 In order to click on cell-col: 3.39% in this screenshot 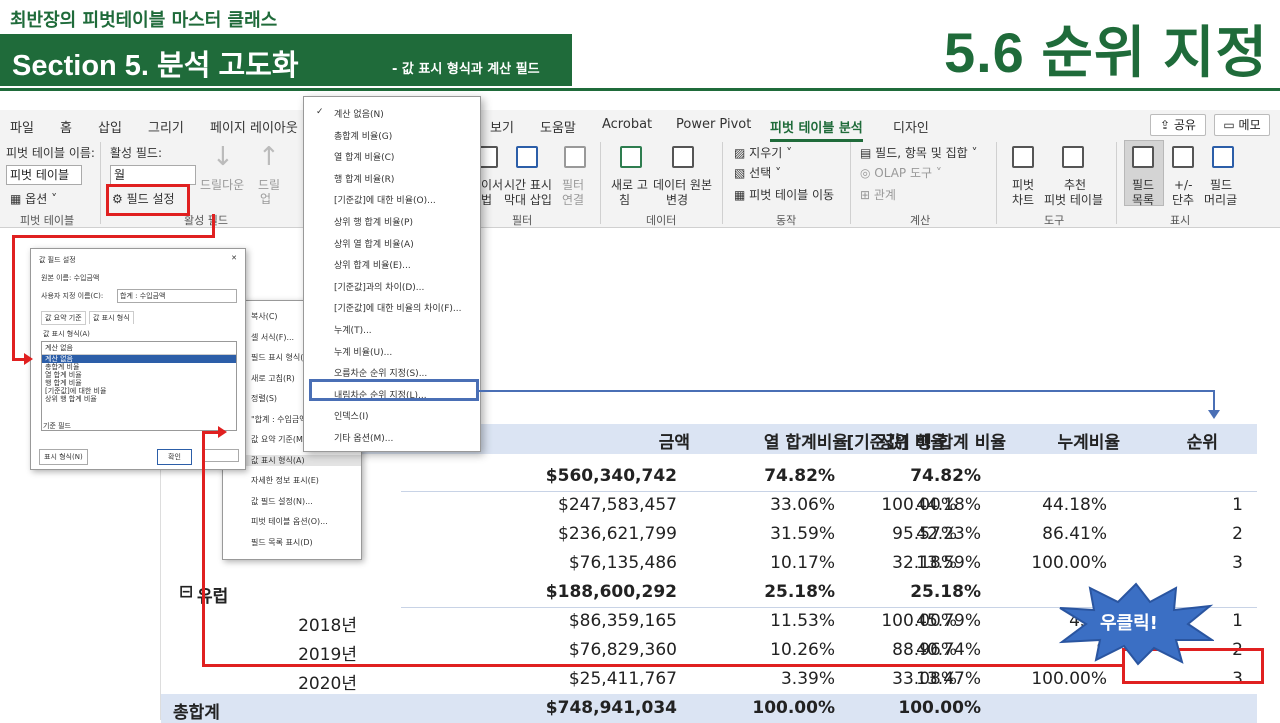, I will do `click(807, 679)`.